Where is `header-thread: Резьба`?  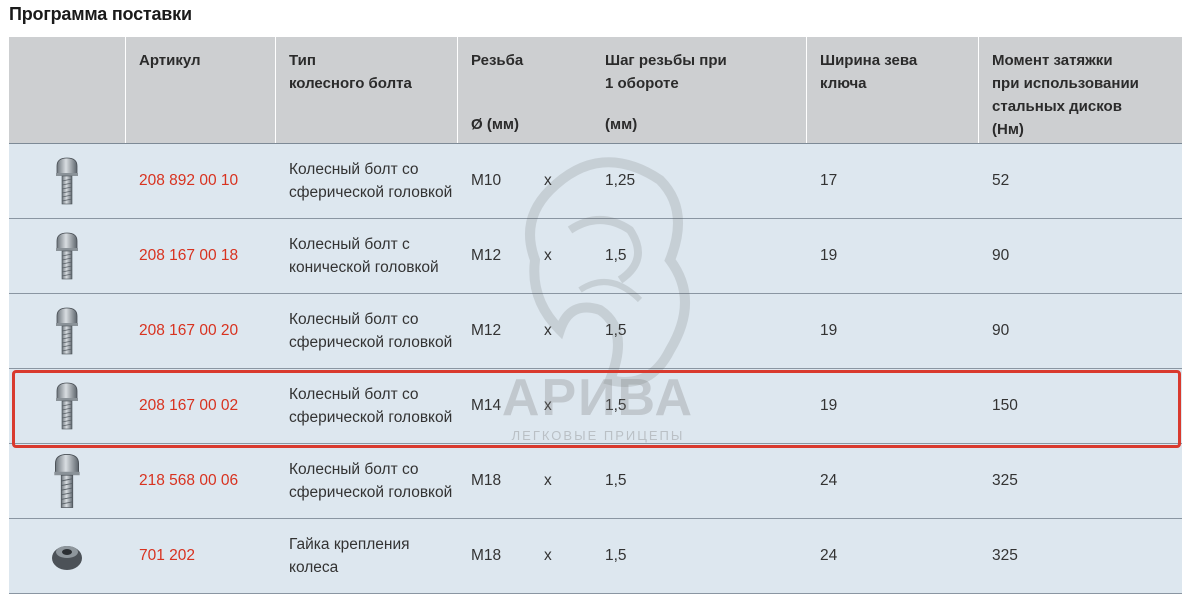
header-thread: Резьба is located at coordinates (497, 60).